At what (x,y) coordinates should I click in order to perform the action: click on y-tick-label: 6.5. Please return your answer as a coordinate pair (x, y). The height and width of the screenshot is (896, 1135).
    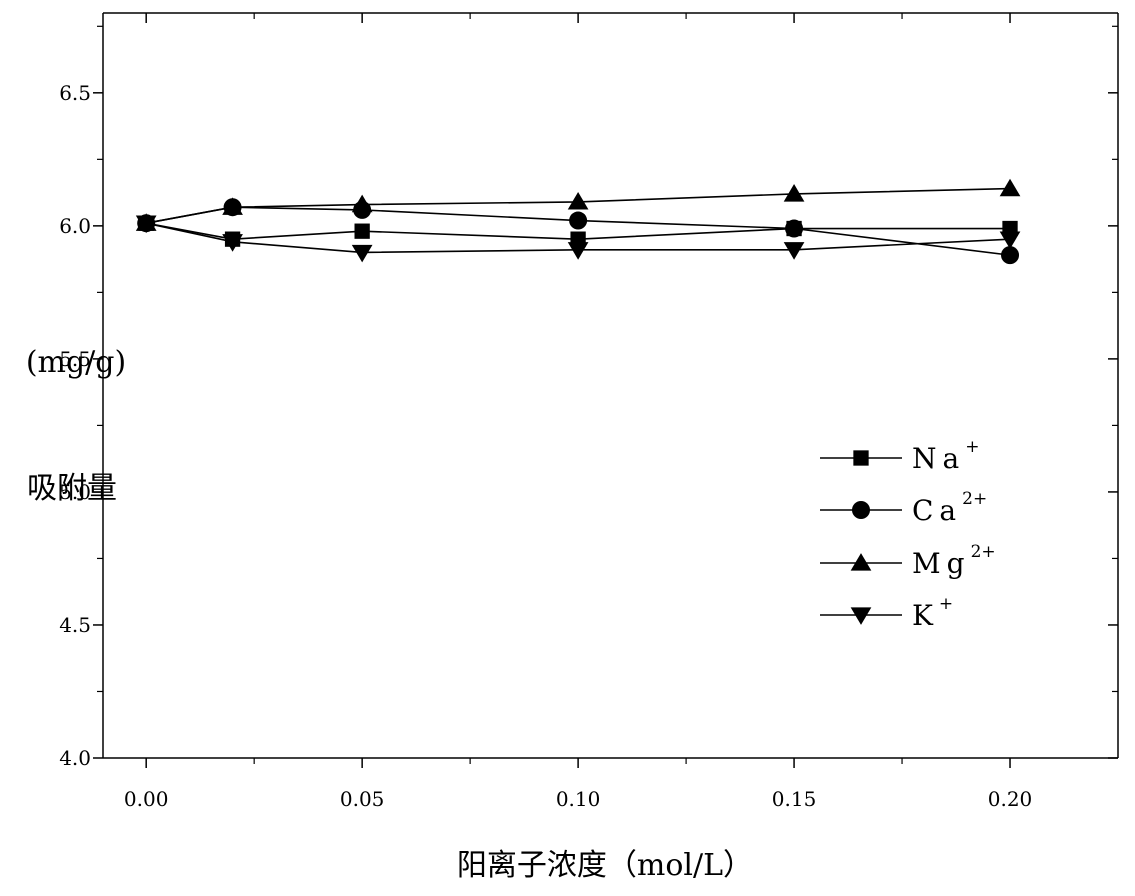
    Looking at the image, I should click on (75, 93).